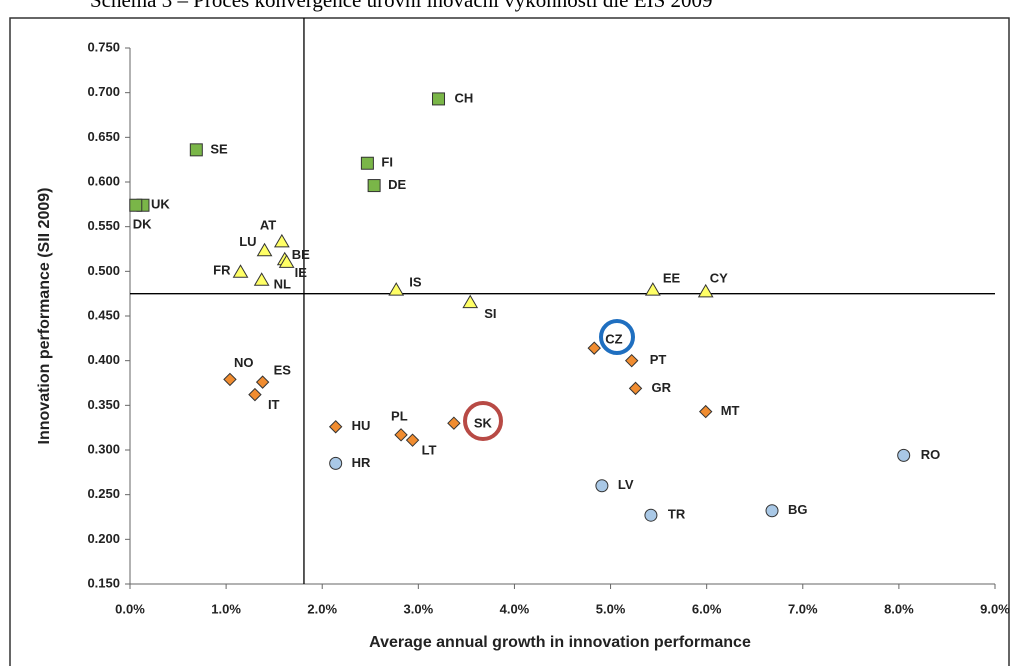  Describe the element at coordinates (103, 136) in the screenshot. I see `y-tick-label: 0.650` at that location.